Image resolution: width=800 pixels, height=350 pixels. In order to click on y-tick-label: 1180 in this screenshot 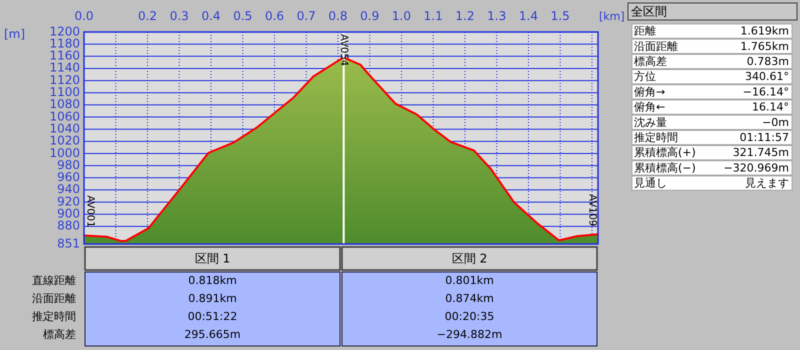, I will do `click(64, 43)`.